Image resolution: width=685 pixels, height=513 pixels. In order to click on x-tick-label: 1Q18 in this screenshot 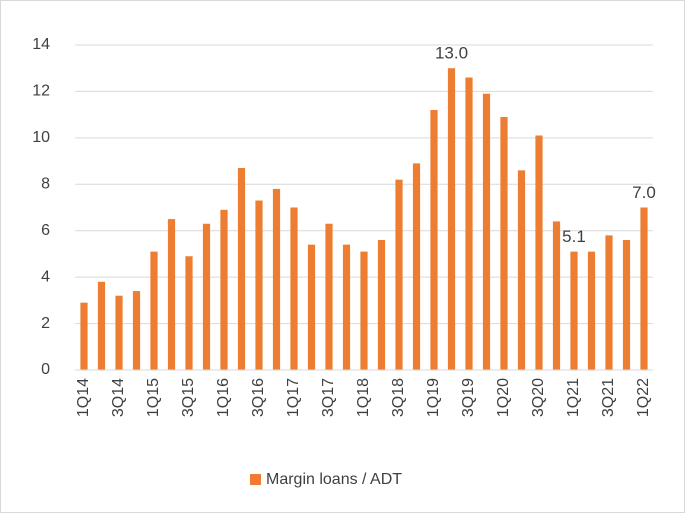, I will do `click(363, 397)`.